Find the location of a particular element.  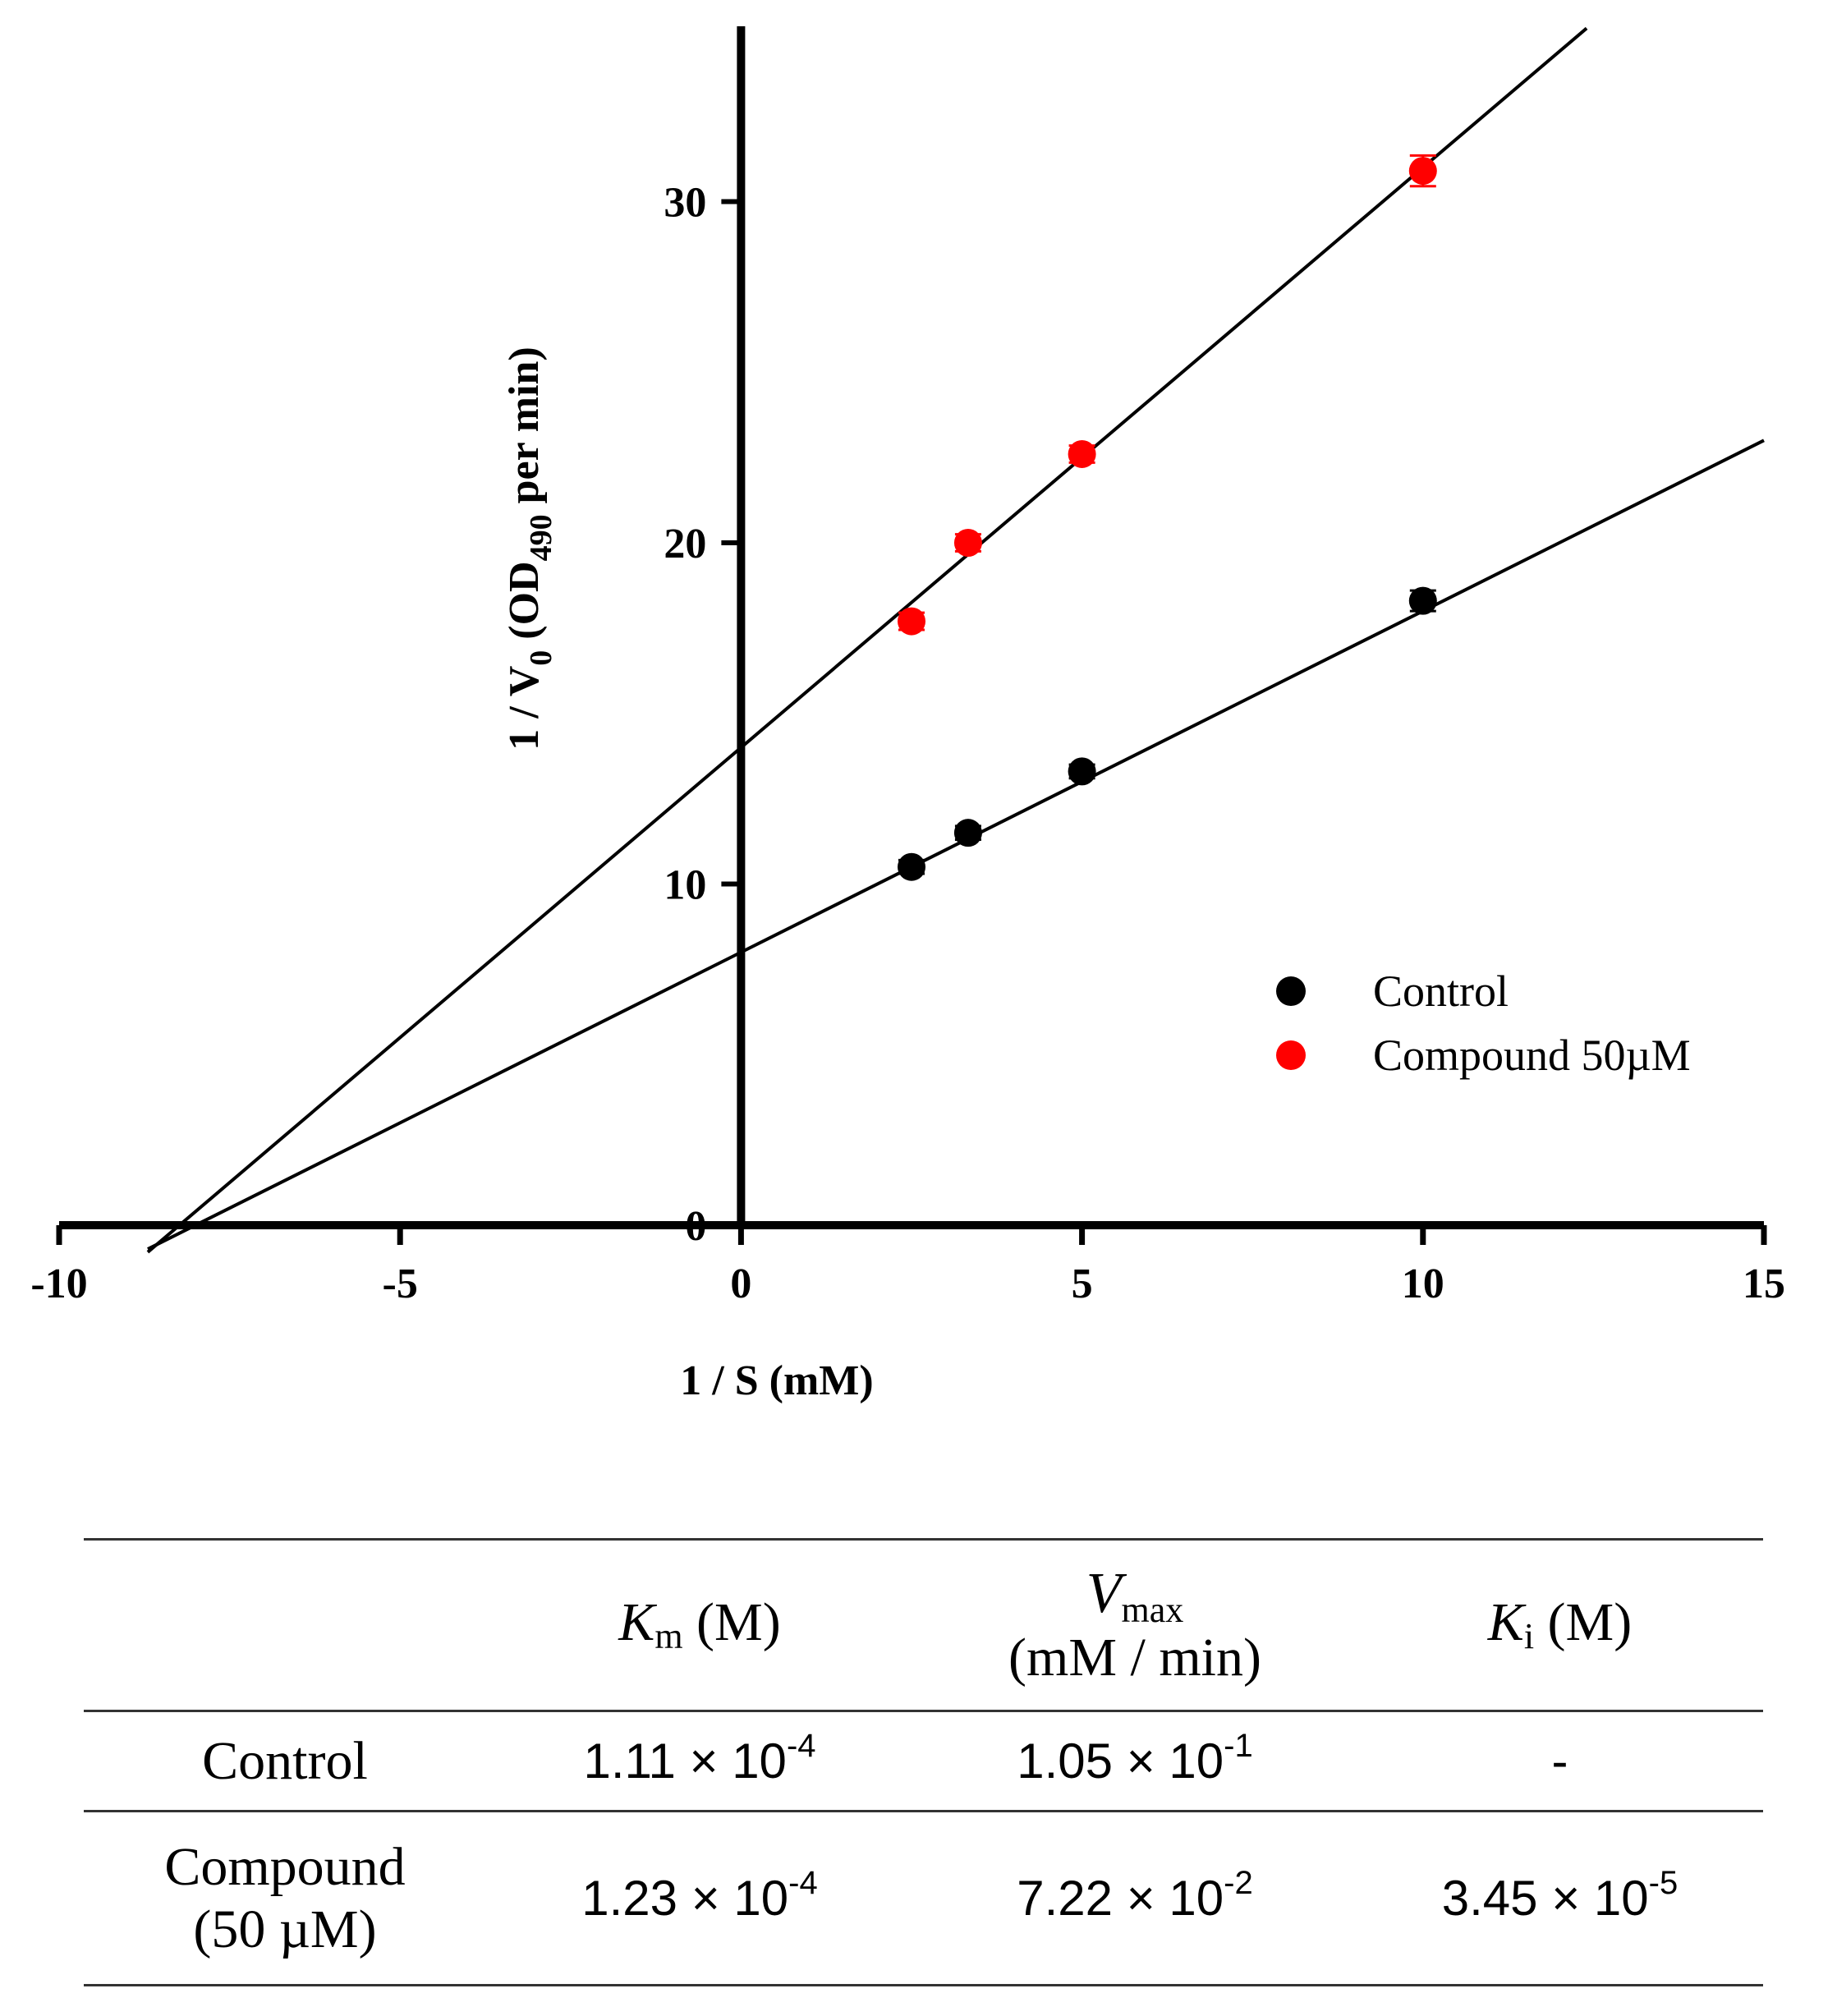

data-points is located at coordinates (1167, 517).